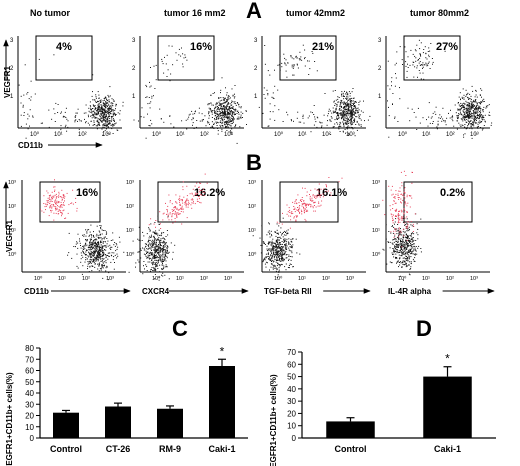 The image size is (520, 466). I want to click on panel-a-gate-percent: 4%, so click(64, 47).